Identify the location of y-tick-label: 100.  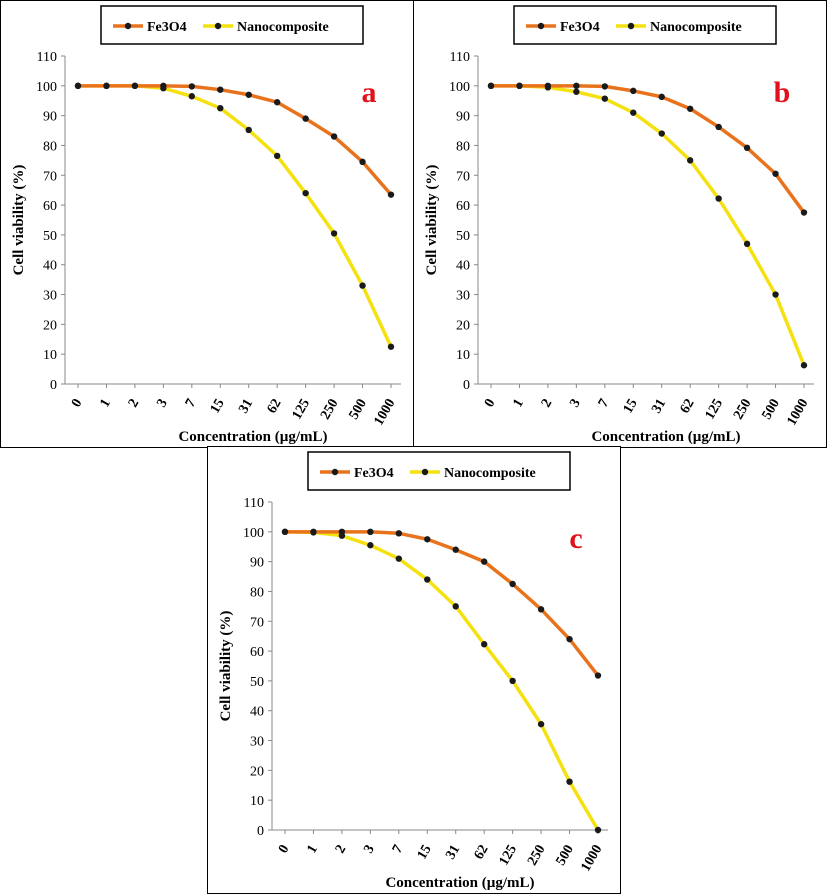
(459, 87).